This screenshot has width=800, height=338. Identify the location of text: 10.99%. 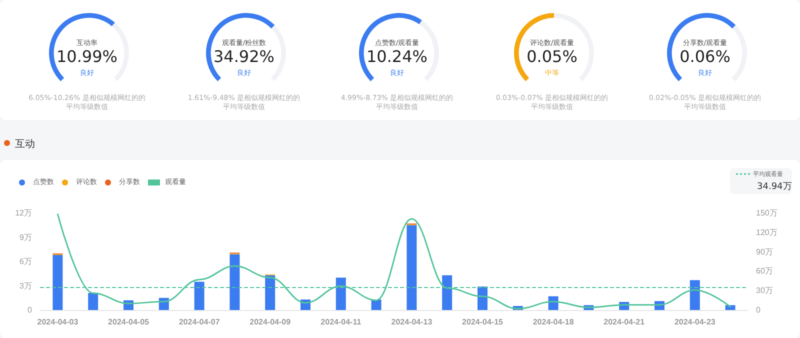
(86, 56).